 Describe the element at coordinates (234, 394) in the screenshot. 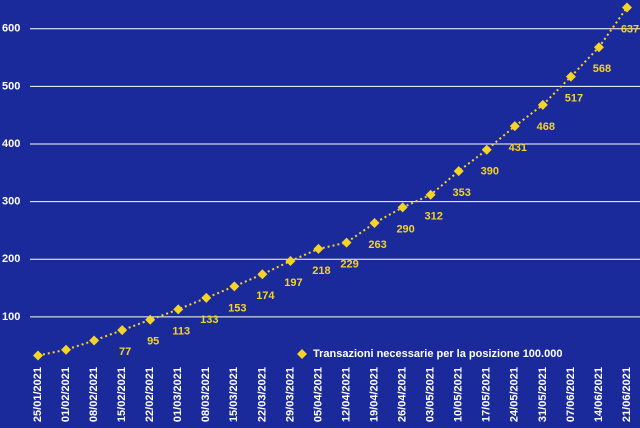

I see `x-tick-label: 15/03/2021` at that location.